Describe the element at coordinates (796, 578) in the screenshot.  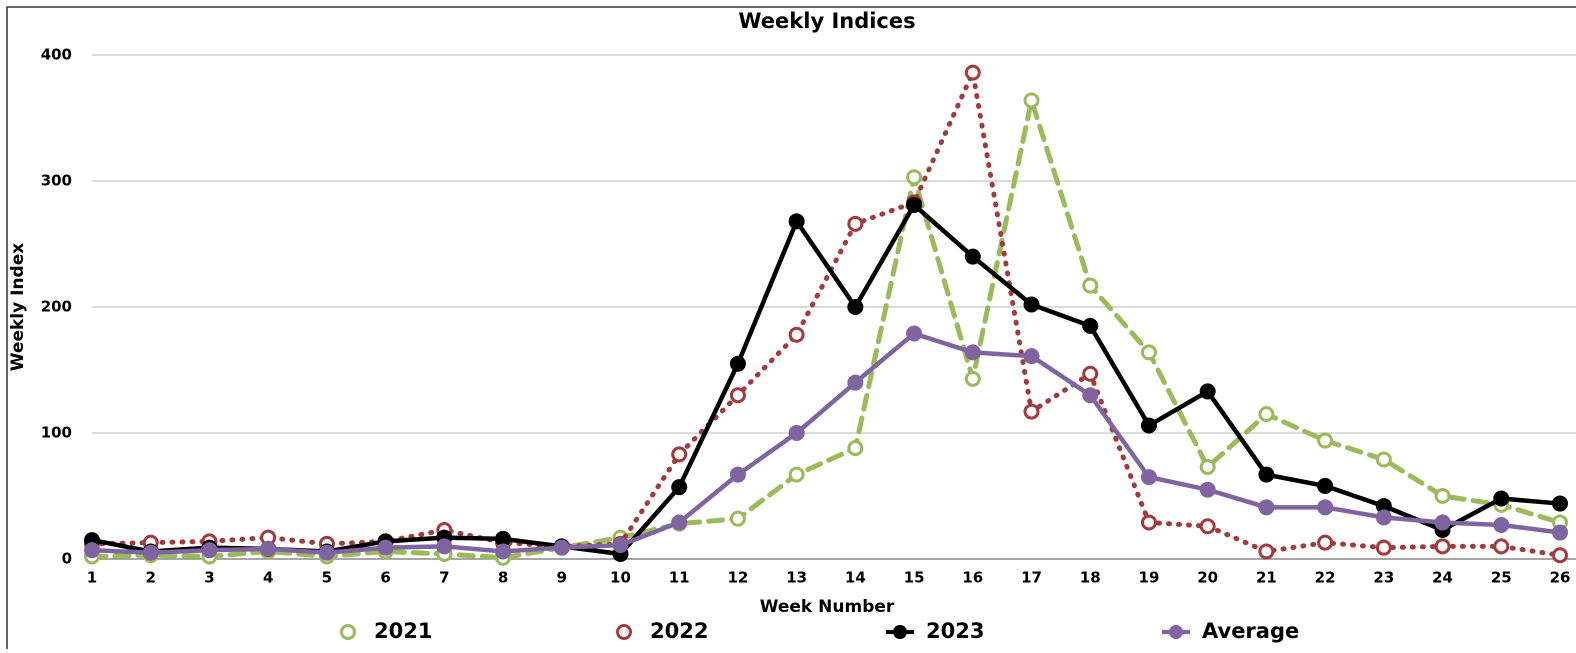
I see `x-tick-label: 13` at that location.